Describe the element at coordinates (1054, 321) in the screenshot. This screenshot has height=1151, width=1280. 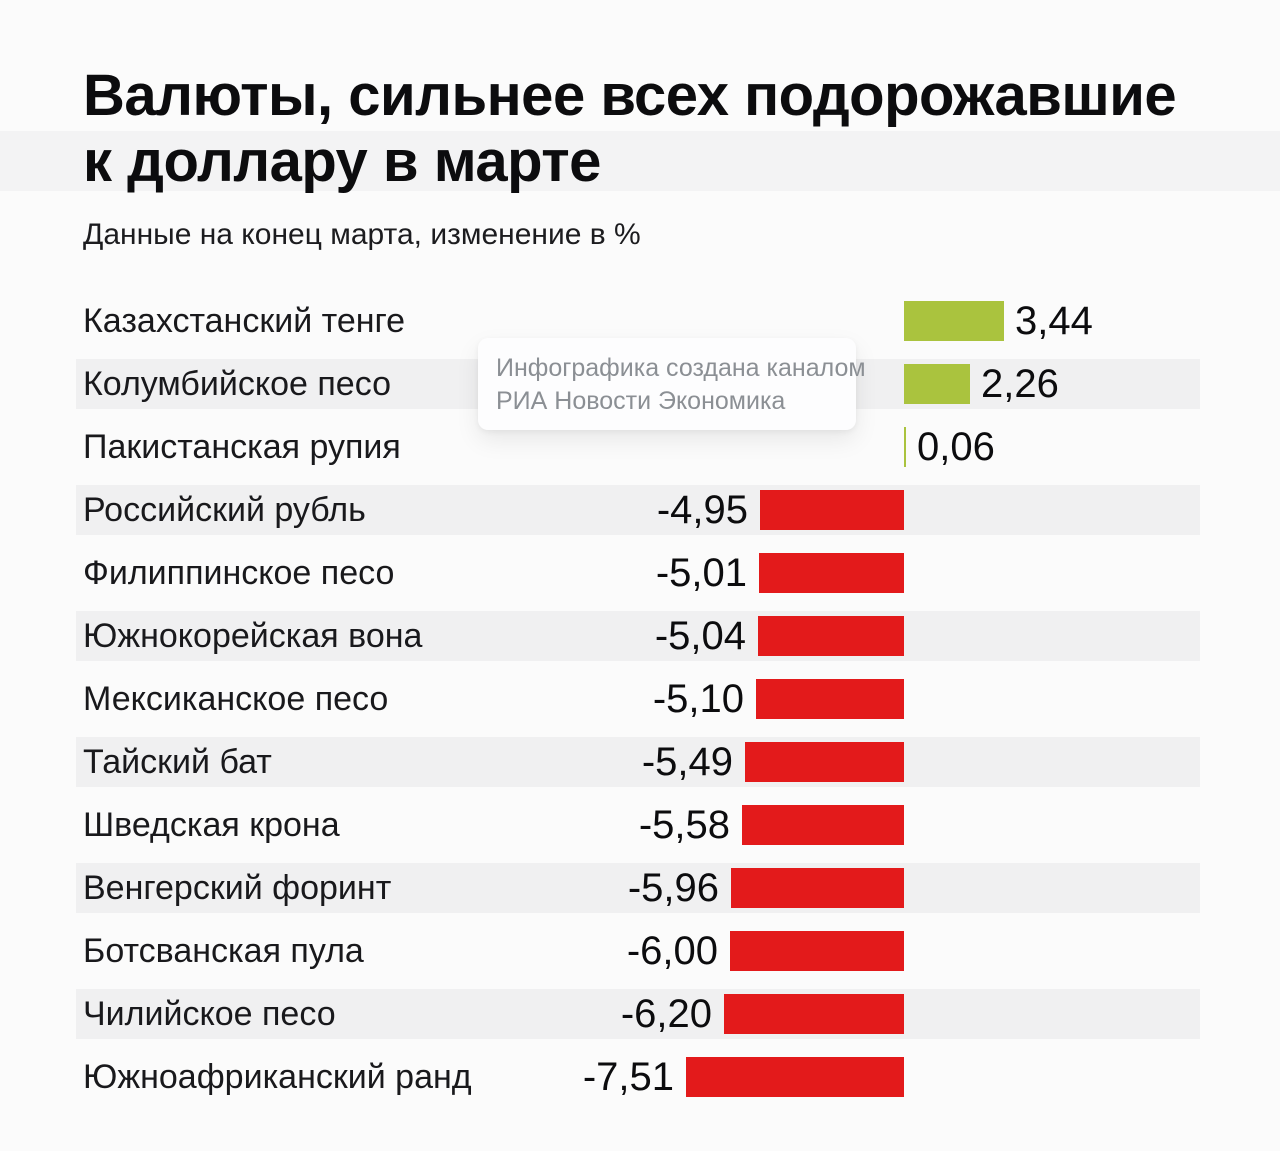
I see `value-label: 3,44` at that location.